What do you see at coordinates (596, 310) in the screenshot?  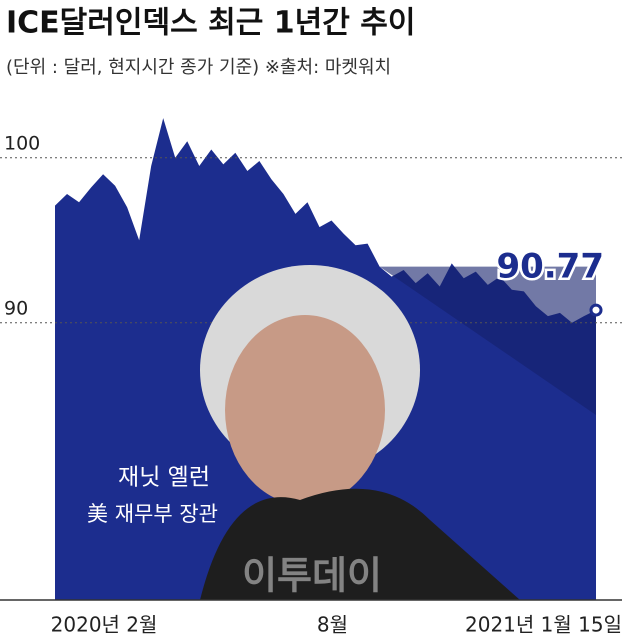 I see `end-marker` at bounding box center [596, 310].